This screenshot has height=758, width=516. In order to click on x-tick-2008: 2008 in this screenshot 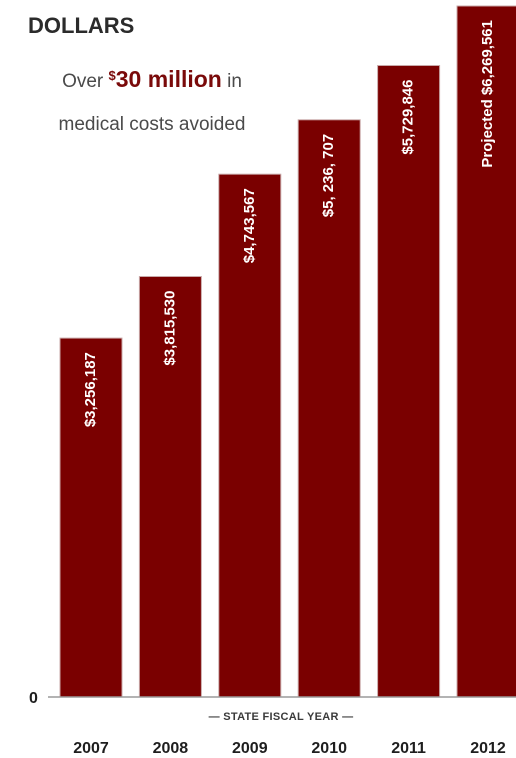, I will do `click(171, 748)`.